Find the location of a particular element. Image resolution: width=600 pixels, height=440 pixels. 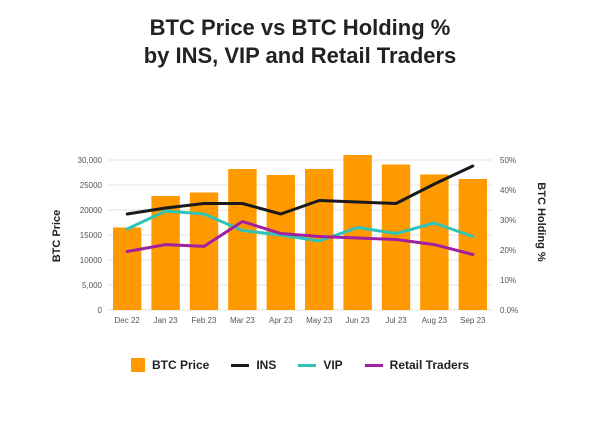

line-ins is located at coordinates (300, 190).